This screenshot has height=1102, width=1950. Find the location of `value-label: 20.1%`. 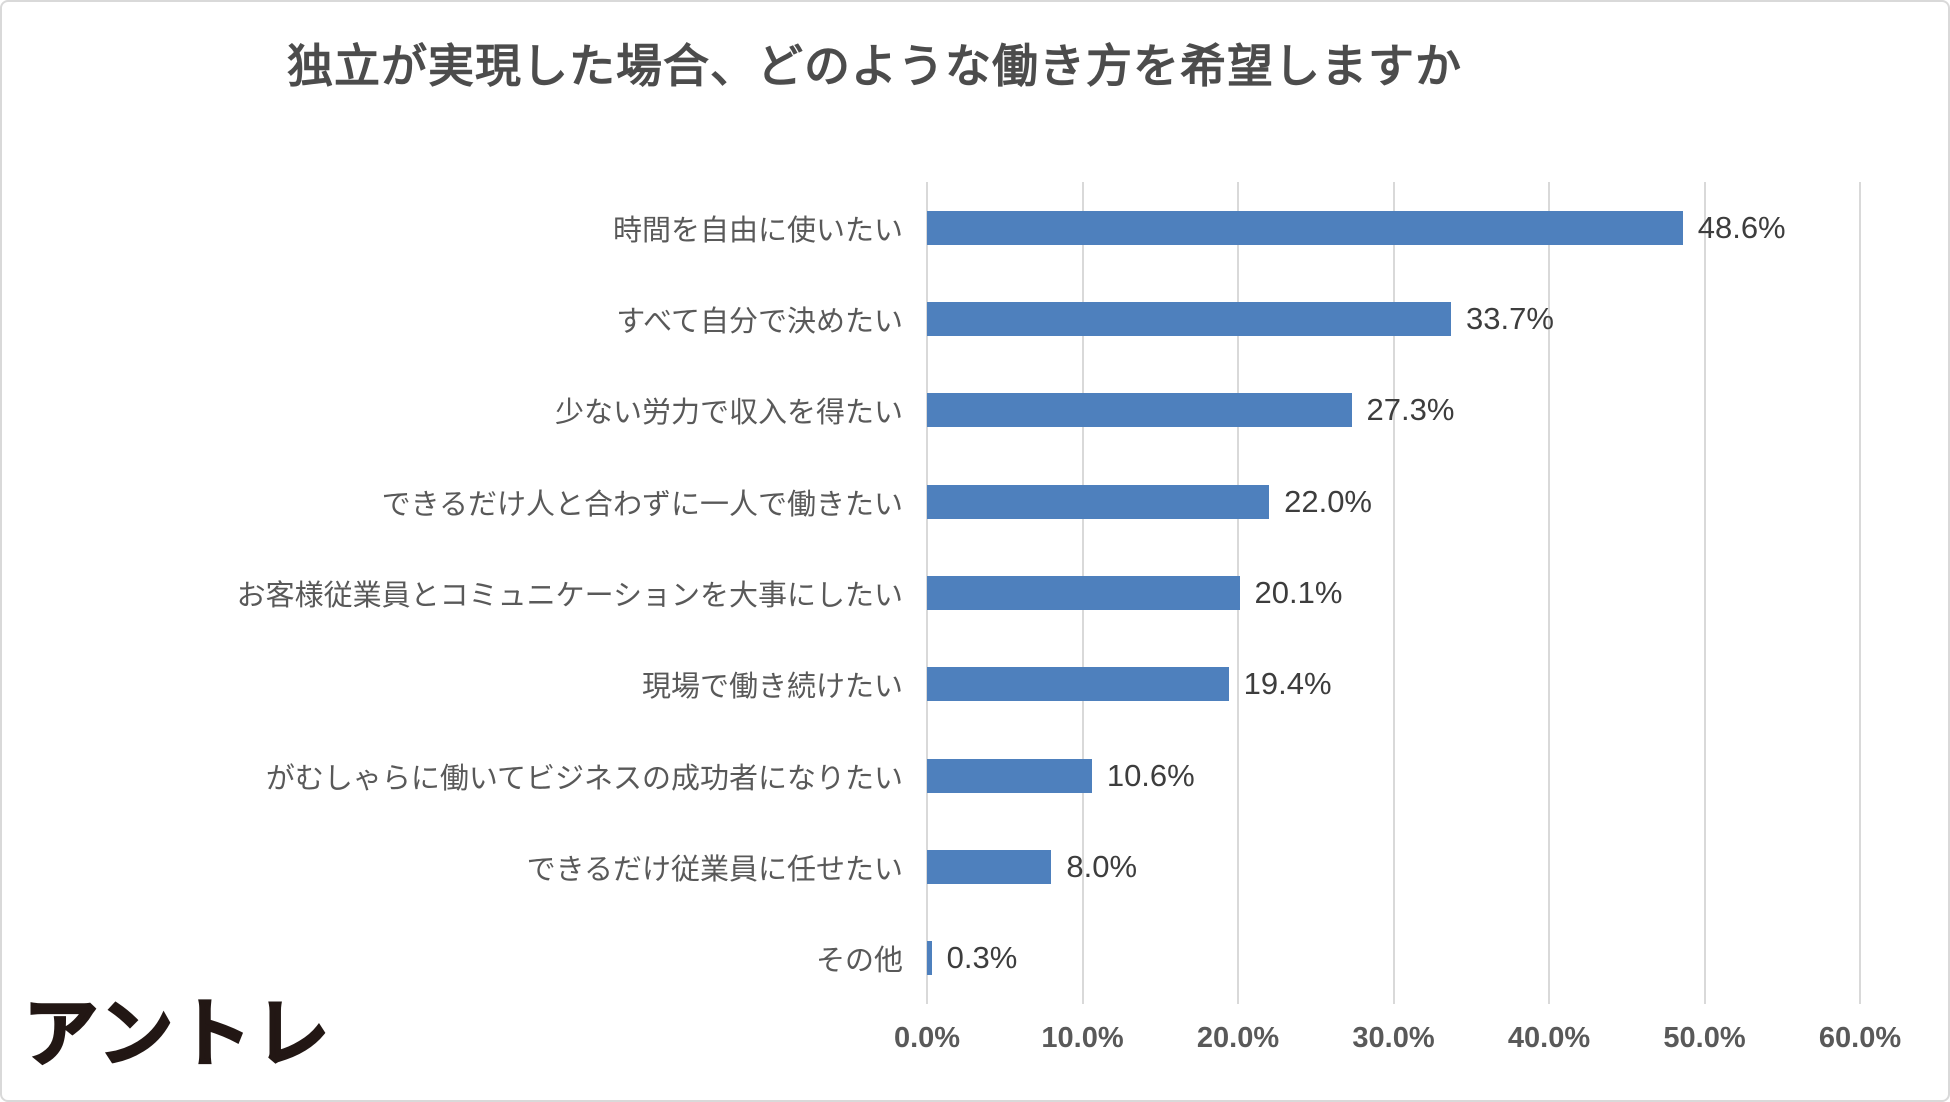

value-label: 20.1% is located at coordinates (1298, 592).